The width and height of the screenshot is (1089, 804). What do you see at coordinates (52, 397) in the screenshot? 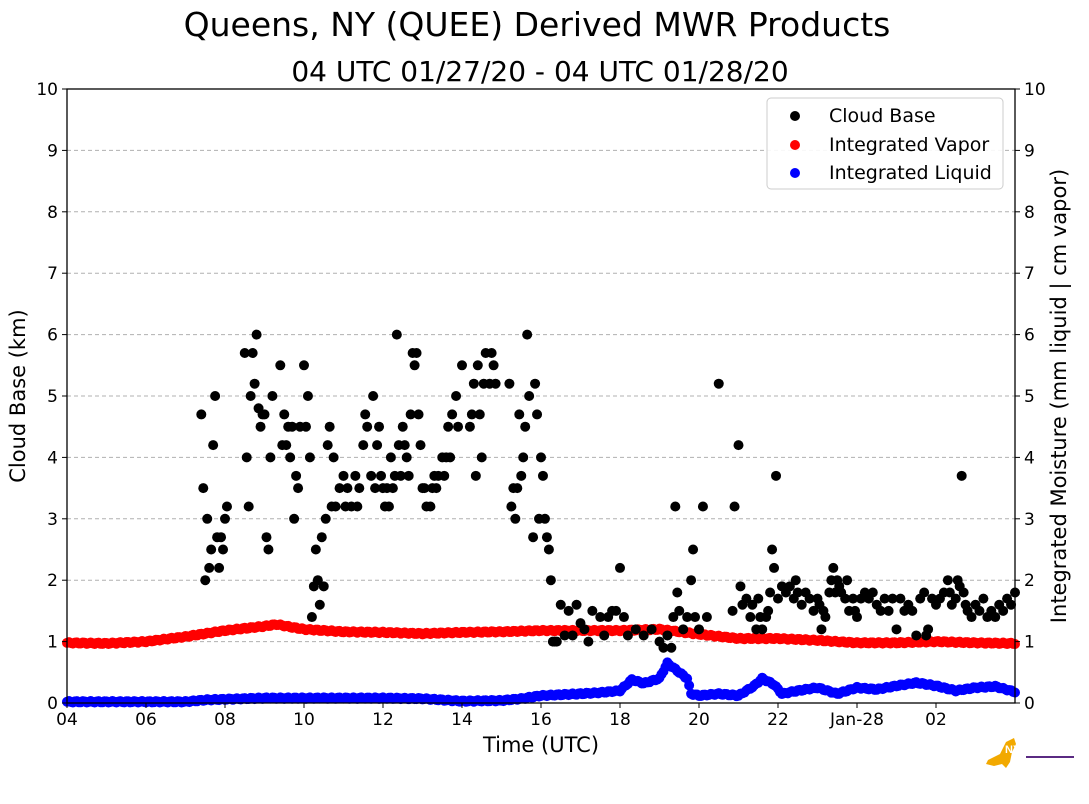
I see `y-tick-label: 5` at bounding box center [52, 397].